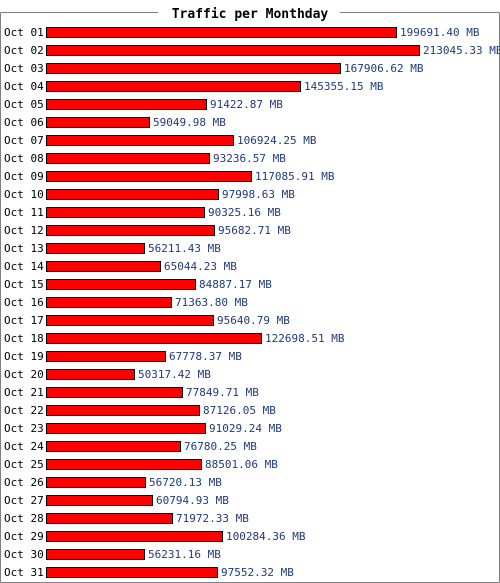 The width and height of the screenshot is (500, 583). I want to click on value-label: 56211.43 MB, so click(184, 248).